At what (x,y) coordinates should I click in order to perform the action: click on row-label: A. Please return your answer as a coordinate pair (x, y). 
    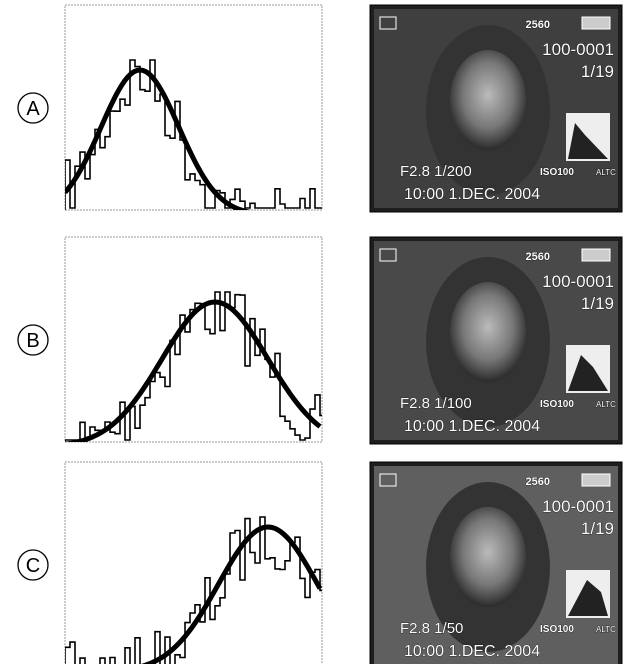
    Looking at the image, I should click on (33, 109).